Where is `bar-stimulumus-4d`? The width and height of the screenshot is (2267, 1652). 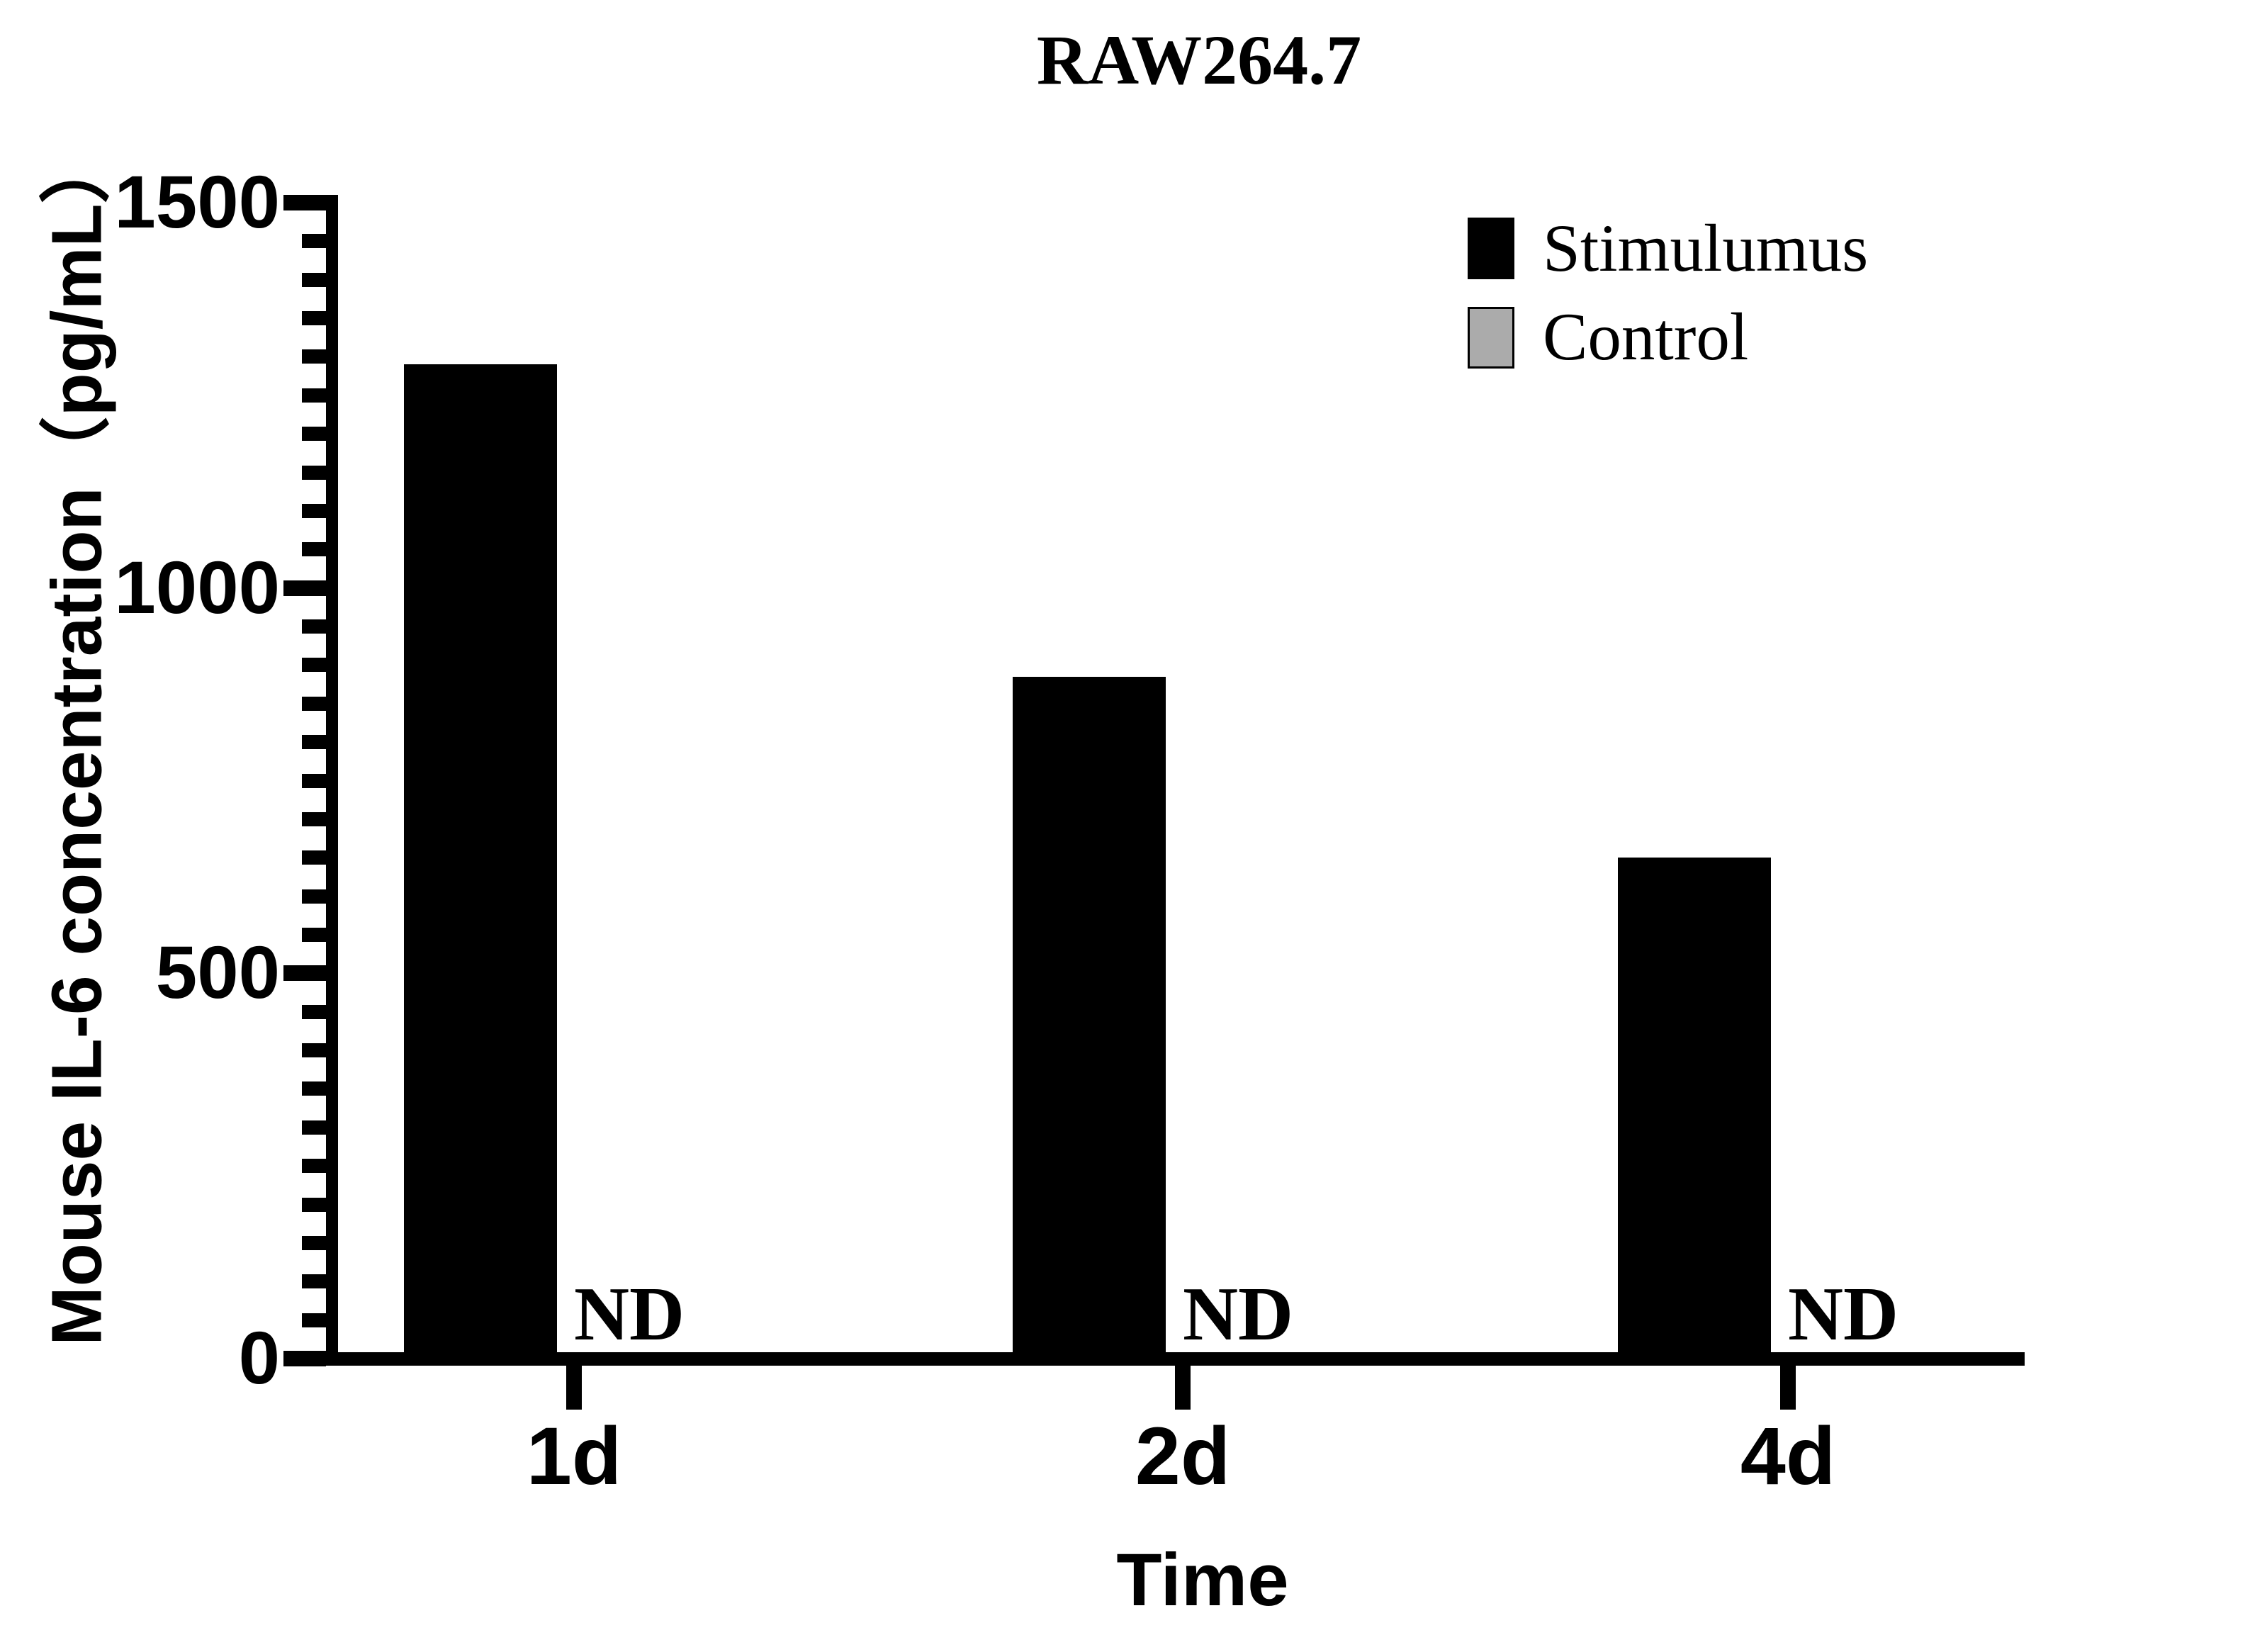
bar-stimulumus-4d is located at coordinates (1694, 1105).